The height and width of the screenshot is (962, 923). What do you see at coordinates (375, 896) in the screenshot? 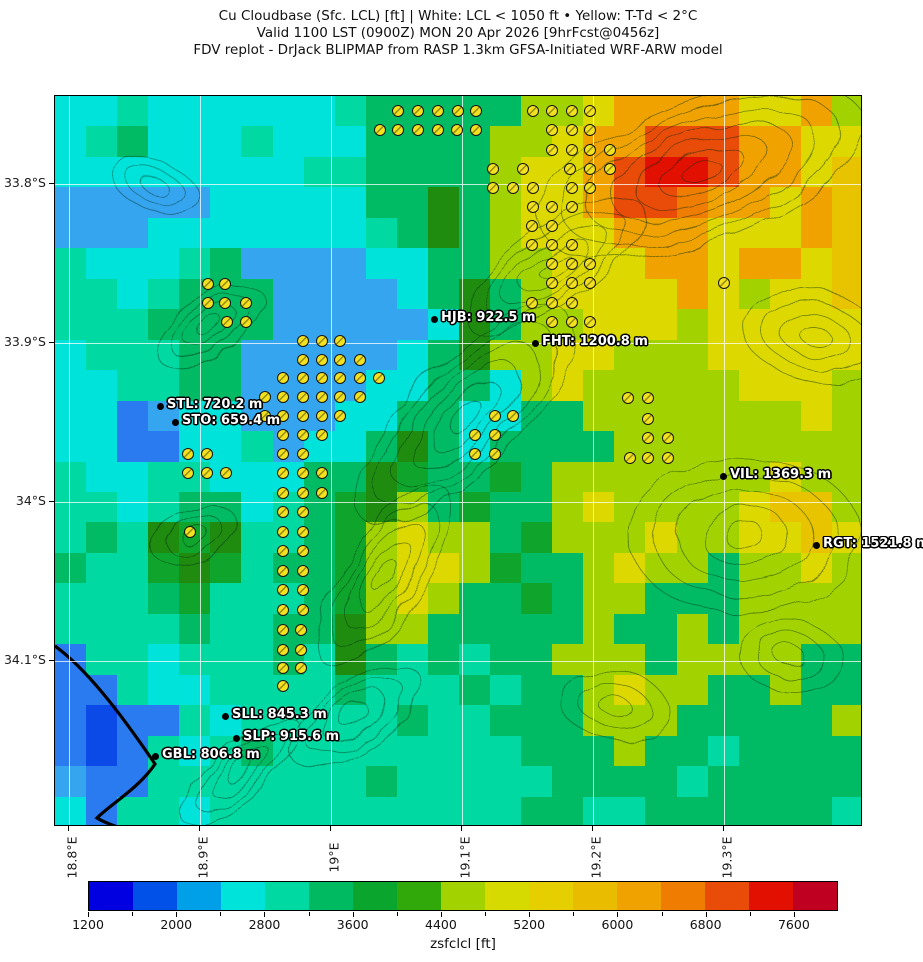
I see `colorbar-segment` at bounding box center [375, 896].